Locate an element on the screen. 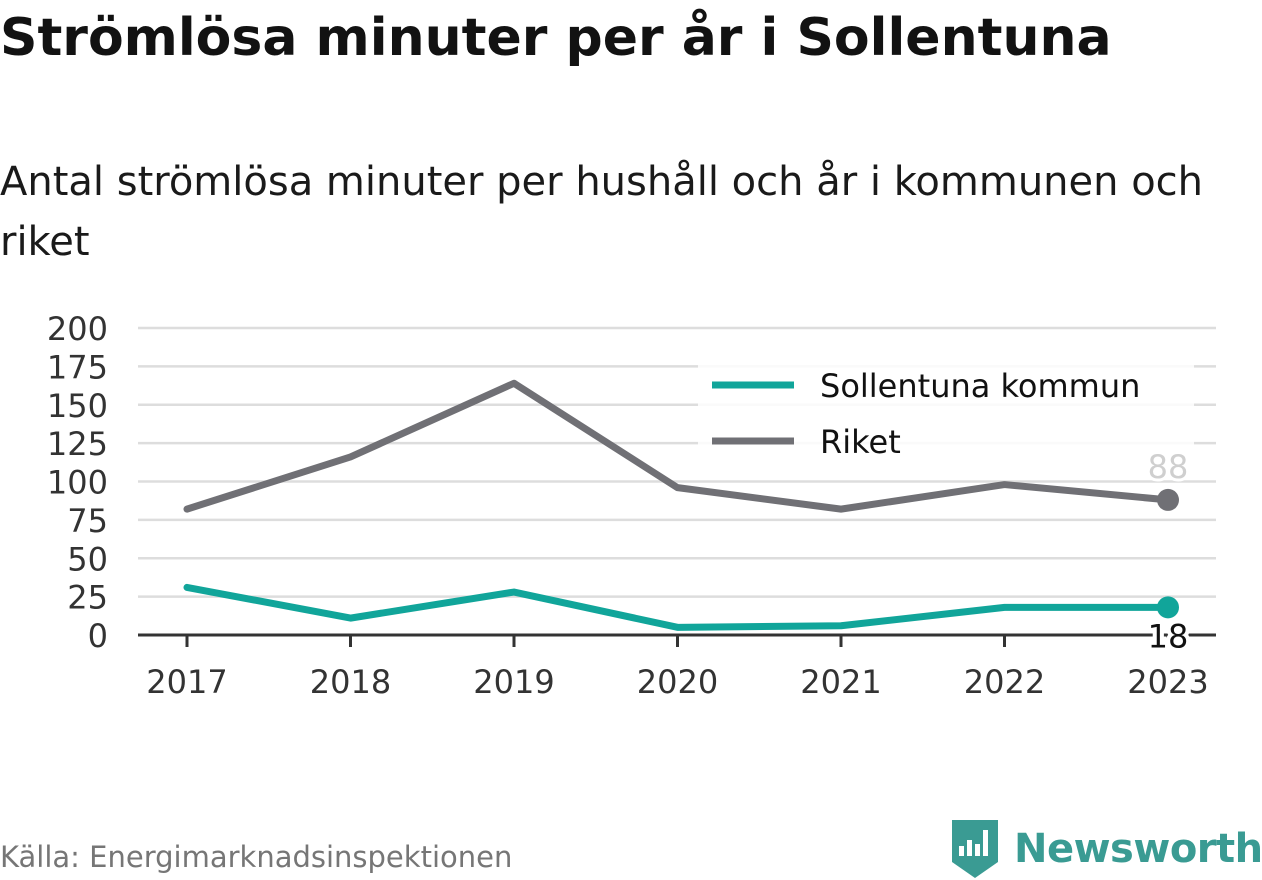 The height and width of the screenshot is (880, 1262). x-tick-label: 2022 is located at coordinates (1004, 682).